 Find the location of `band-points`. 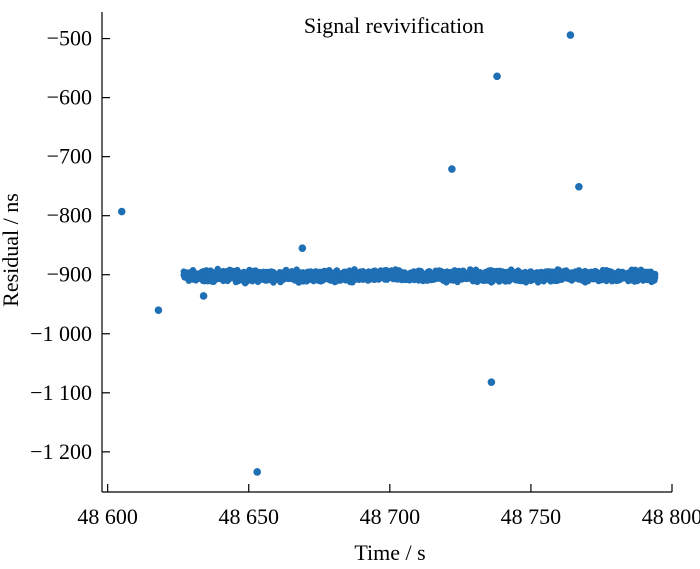

band-points is located at coordinates (419, 276).